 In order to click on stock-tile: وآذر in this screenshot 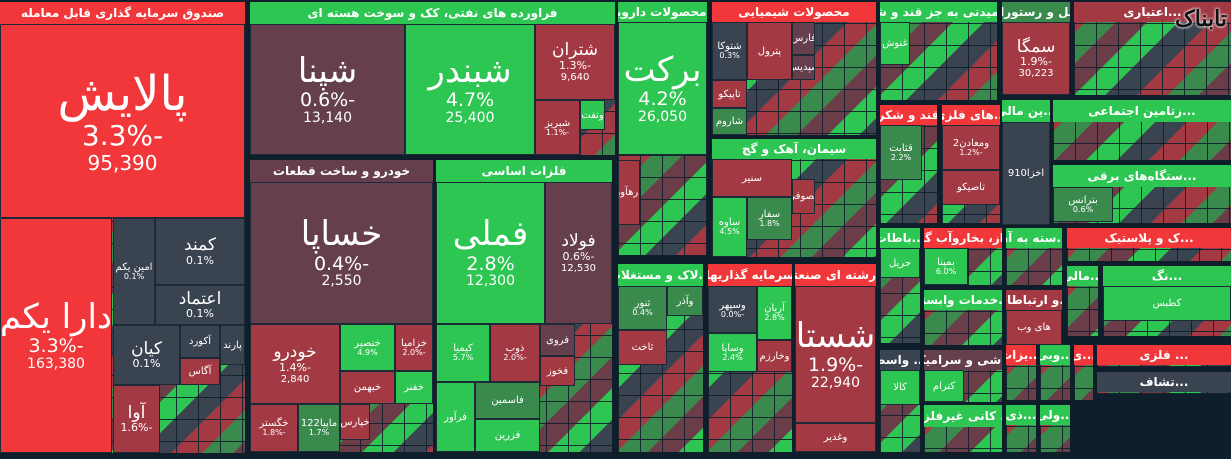, I will do `click(685, 301)`.